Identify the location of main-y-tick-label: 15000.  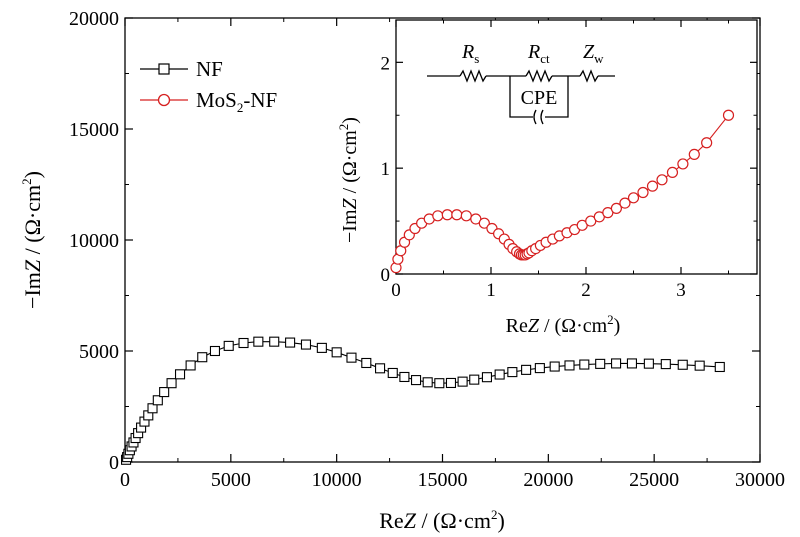
(94, 130).